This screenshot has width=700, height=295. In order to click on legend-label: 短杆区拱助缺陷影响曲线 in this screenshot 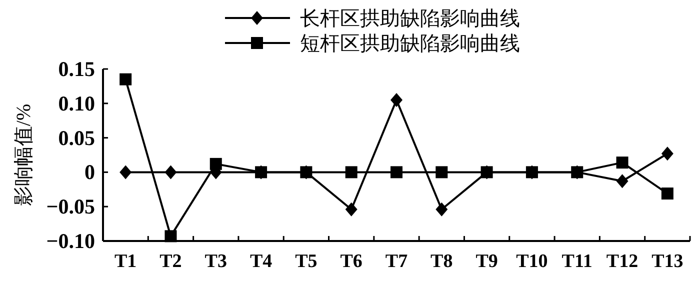, I will do `click(410, 44)`.